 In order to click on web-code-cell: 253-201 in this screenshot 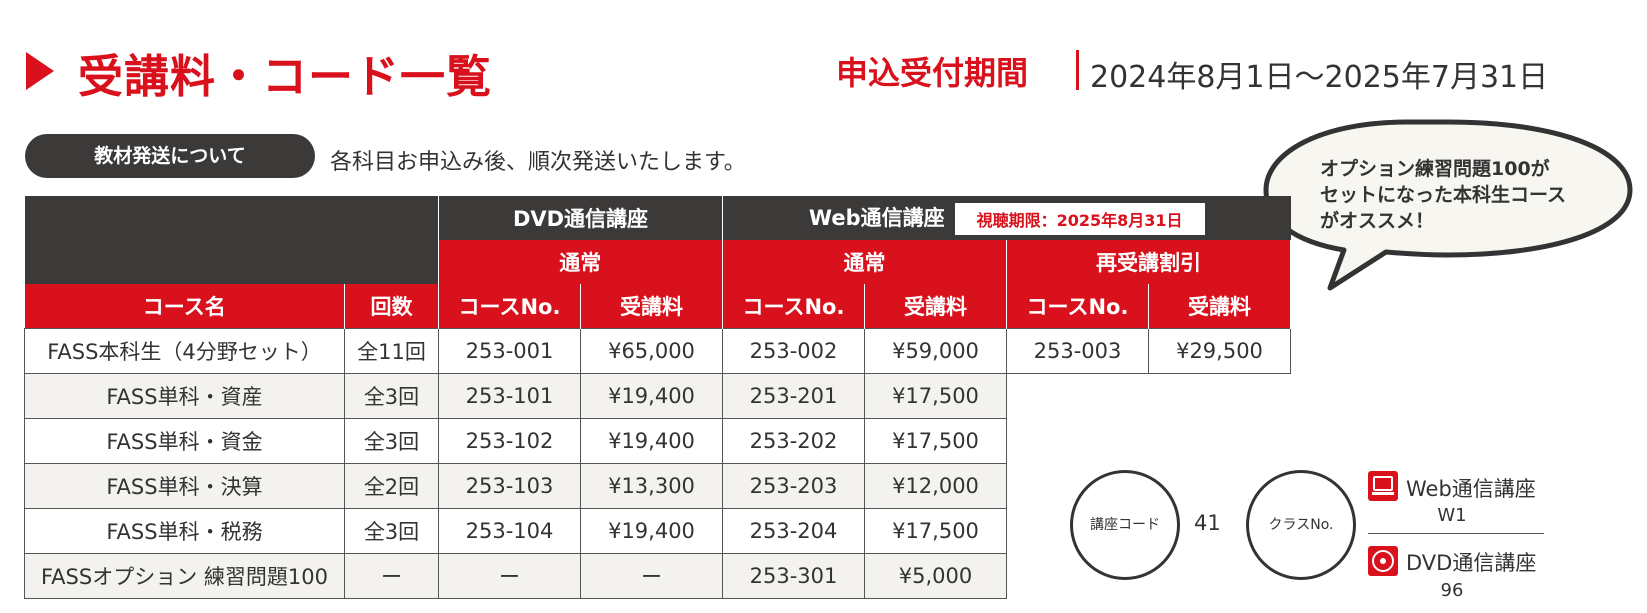, I will do `click(793, 396)`.